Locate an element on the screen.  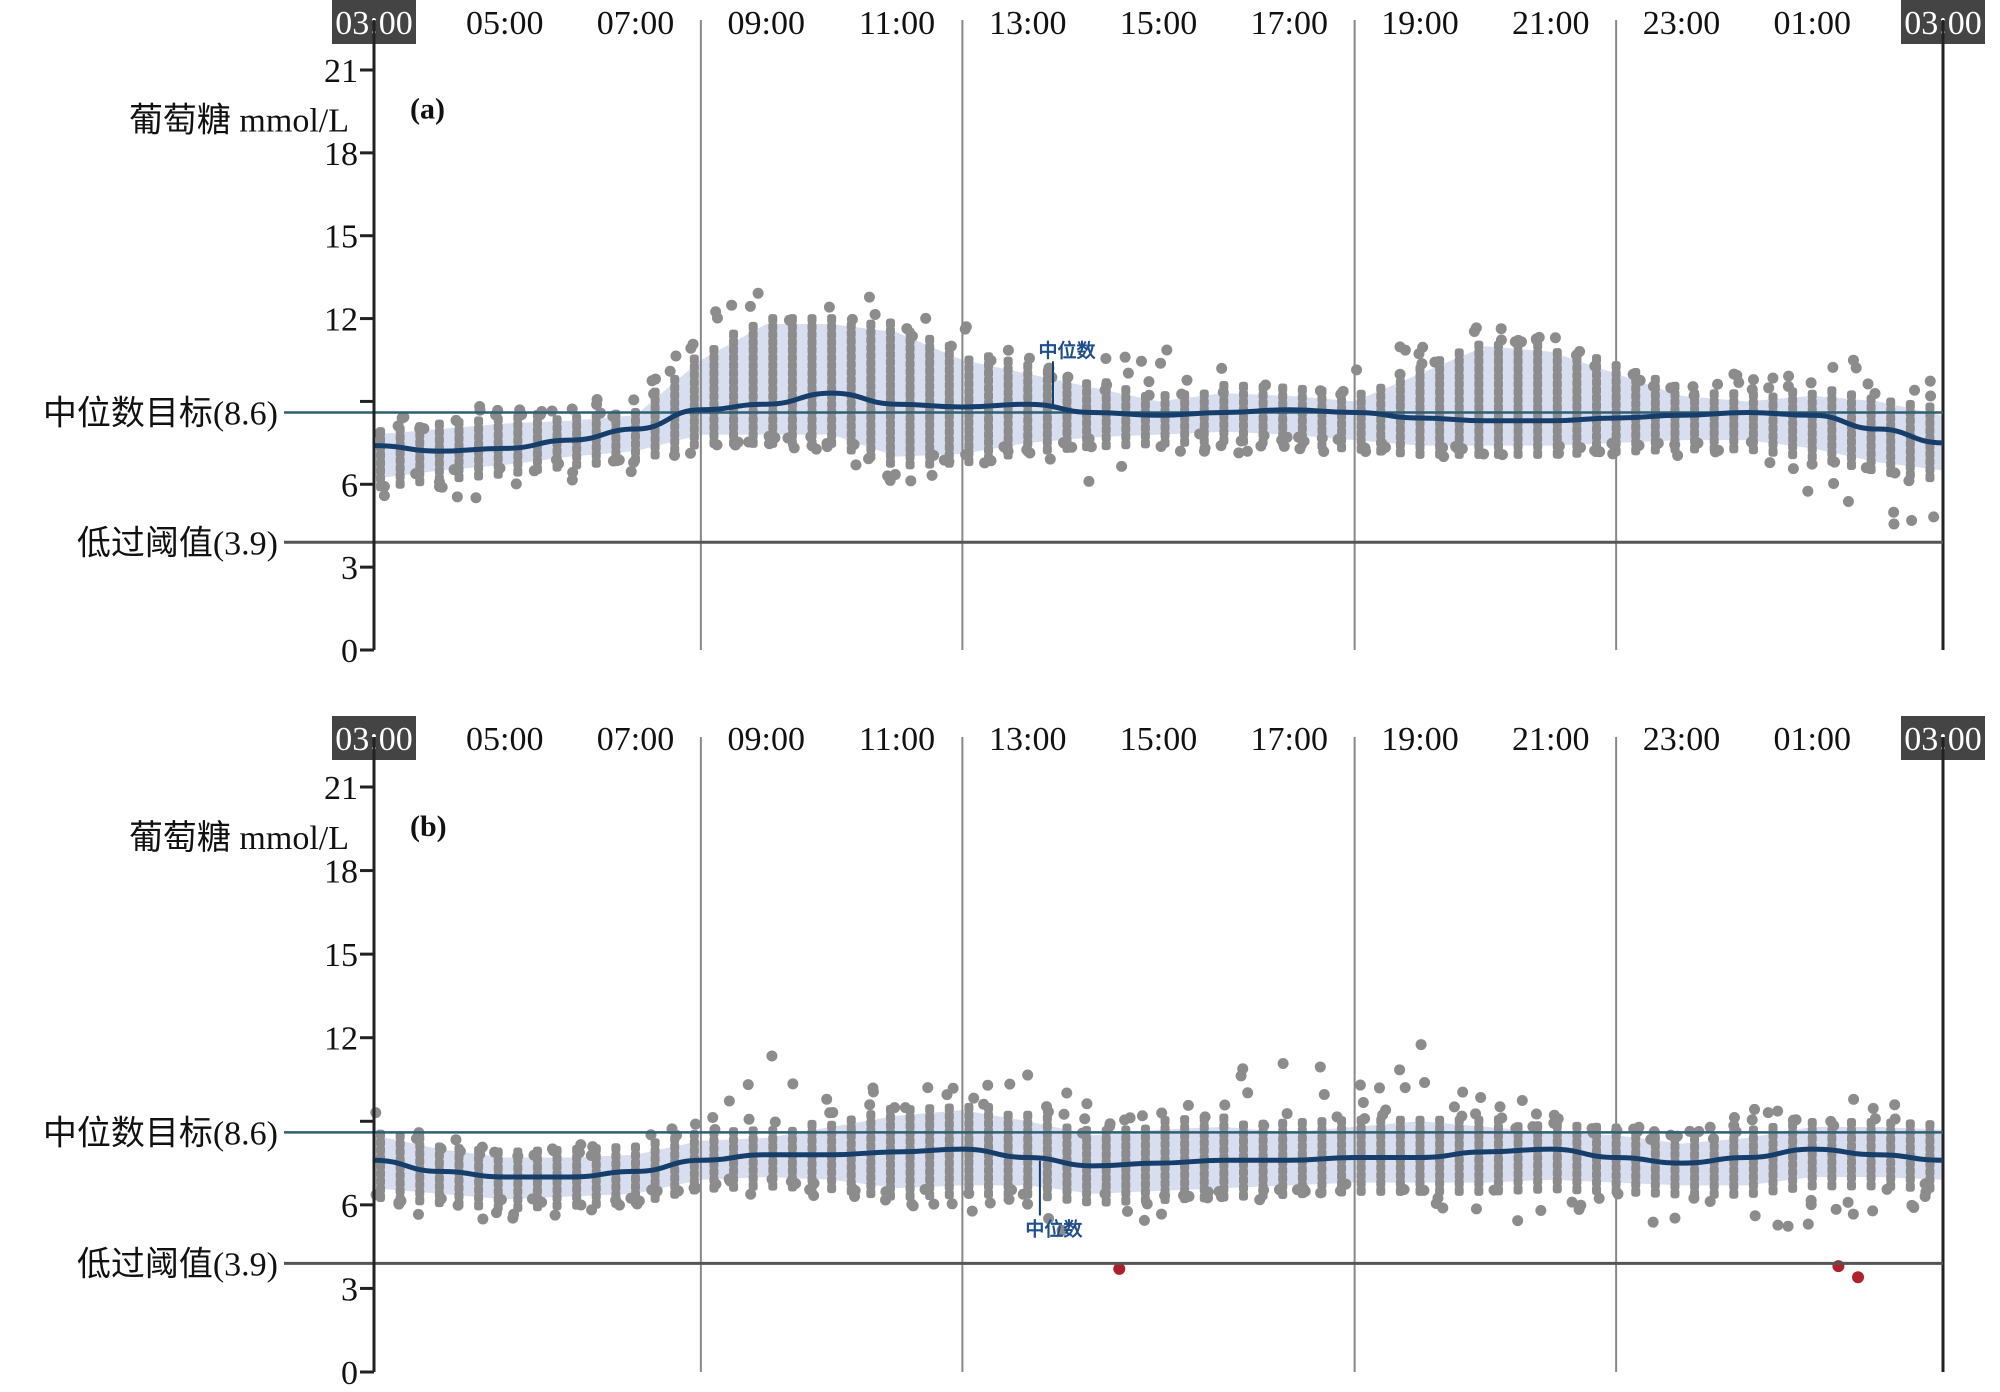
xtick-label: 23:00 is located at coordinates (1681, 23).